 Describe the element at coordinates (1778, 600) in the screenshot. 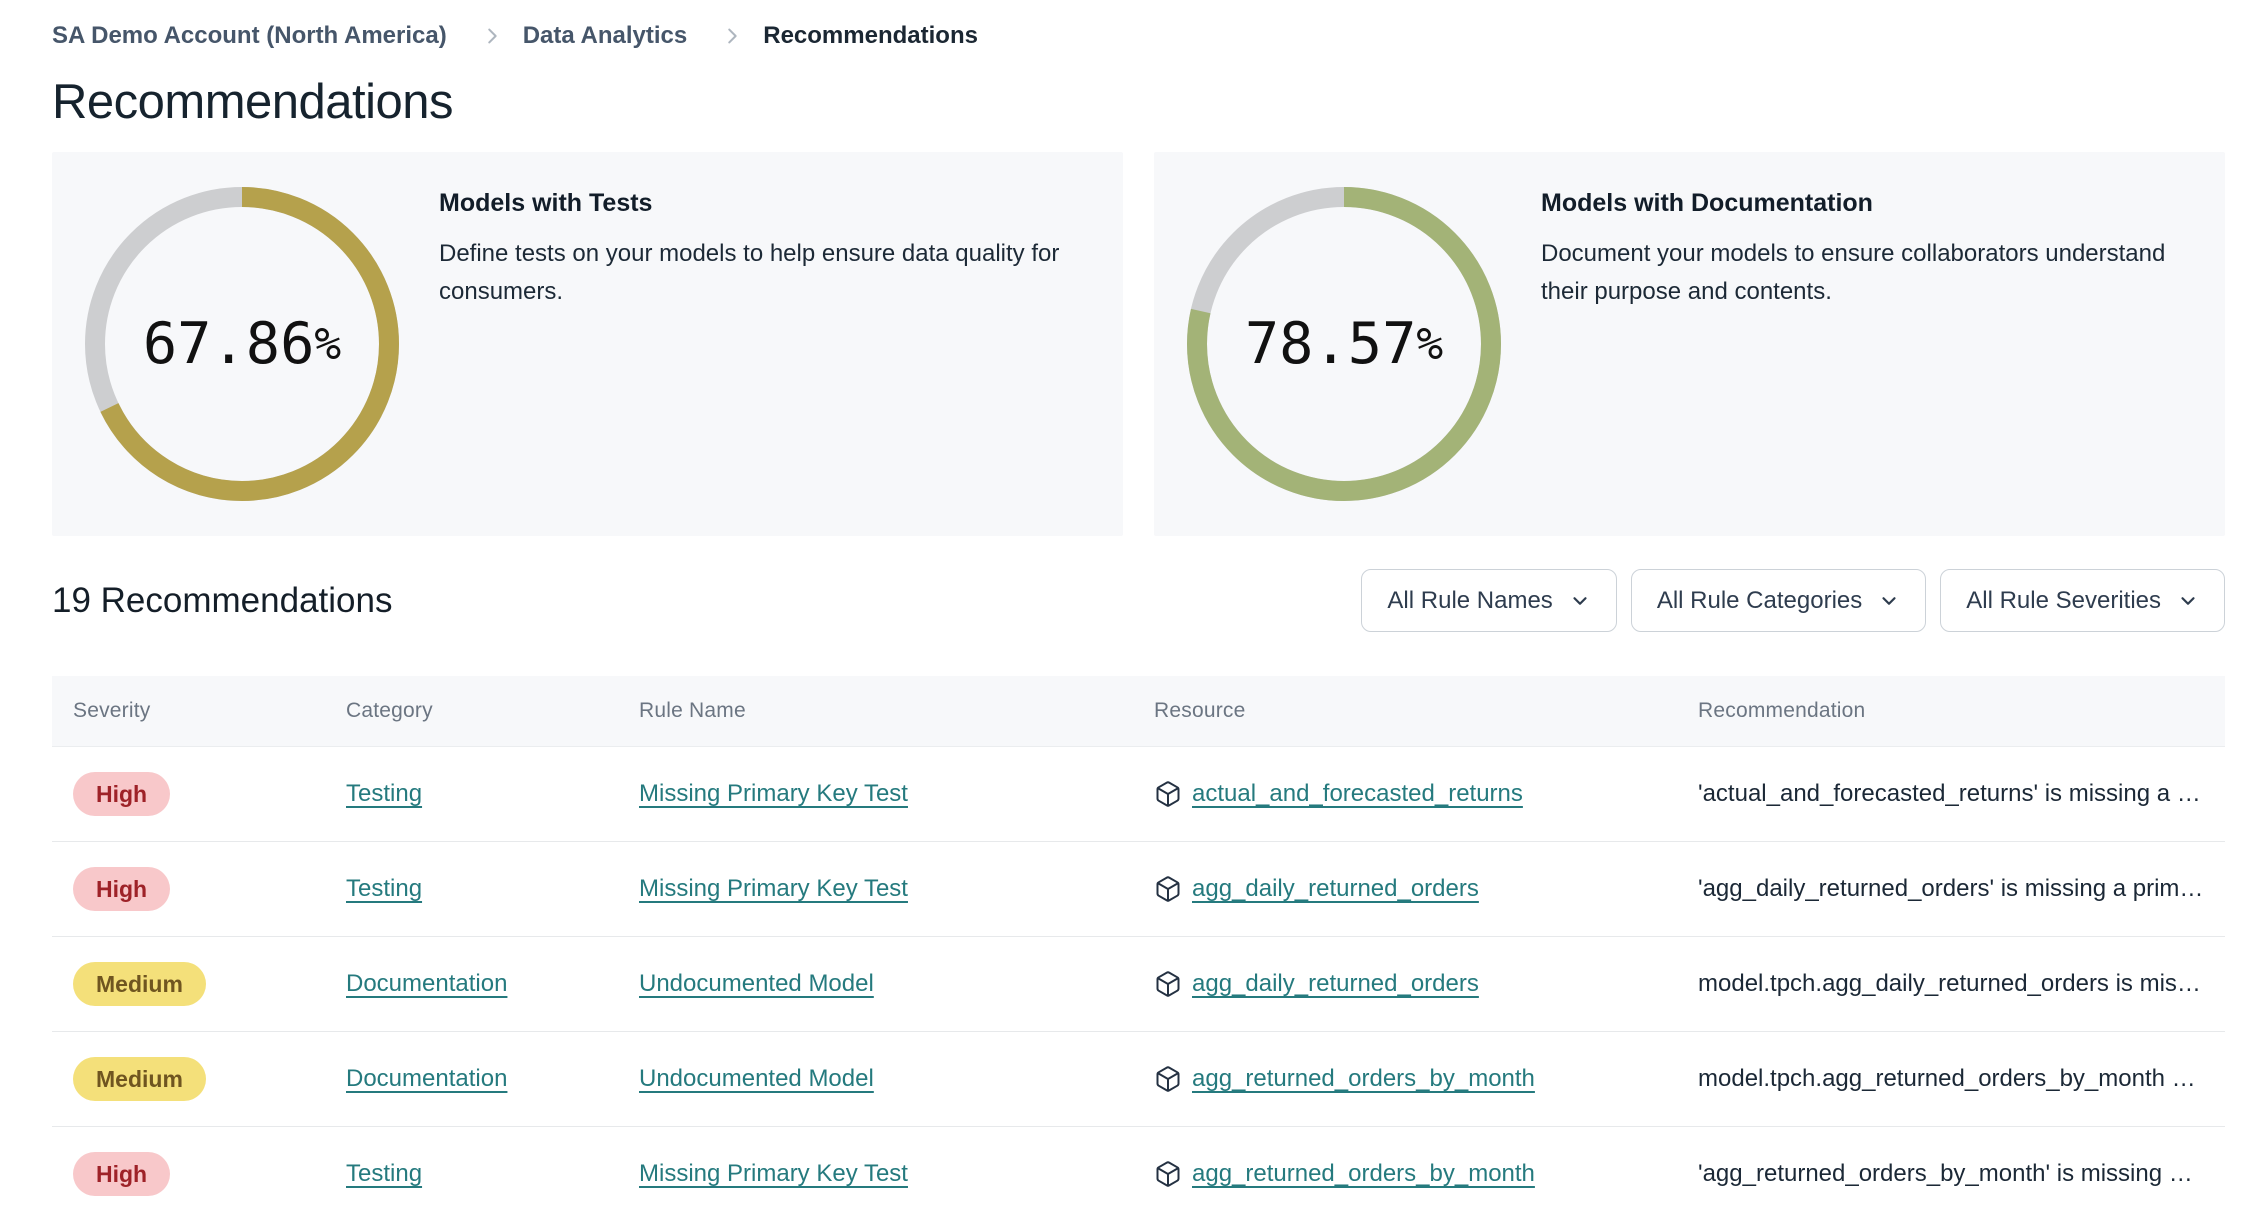

I see `rule-categories-filter-dropdown: All Rule Categories` at that location.